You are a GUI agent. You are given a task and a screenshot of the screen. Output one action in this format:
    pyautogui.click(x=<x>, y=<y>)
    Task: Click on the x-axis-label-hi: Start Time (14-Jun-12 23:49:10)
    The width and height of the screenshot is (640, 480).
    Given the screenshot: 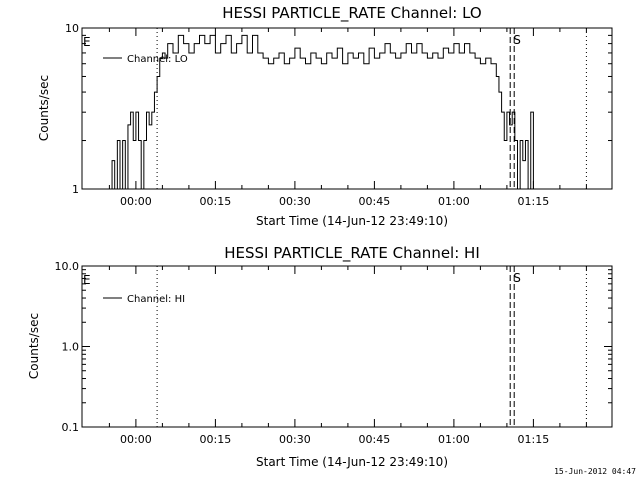 What is the action you would take?
    pyautogui.click(x=352, y=462)
    